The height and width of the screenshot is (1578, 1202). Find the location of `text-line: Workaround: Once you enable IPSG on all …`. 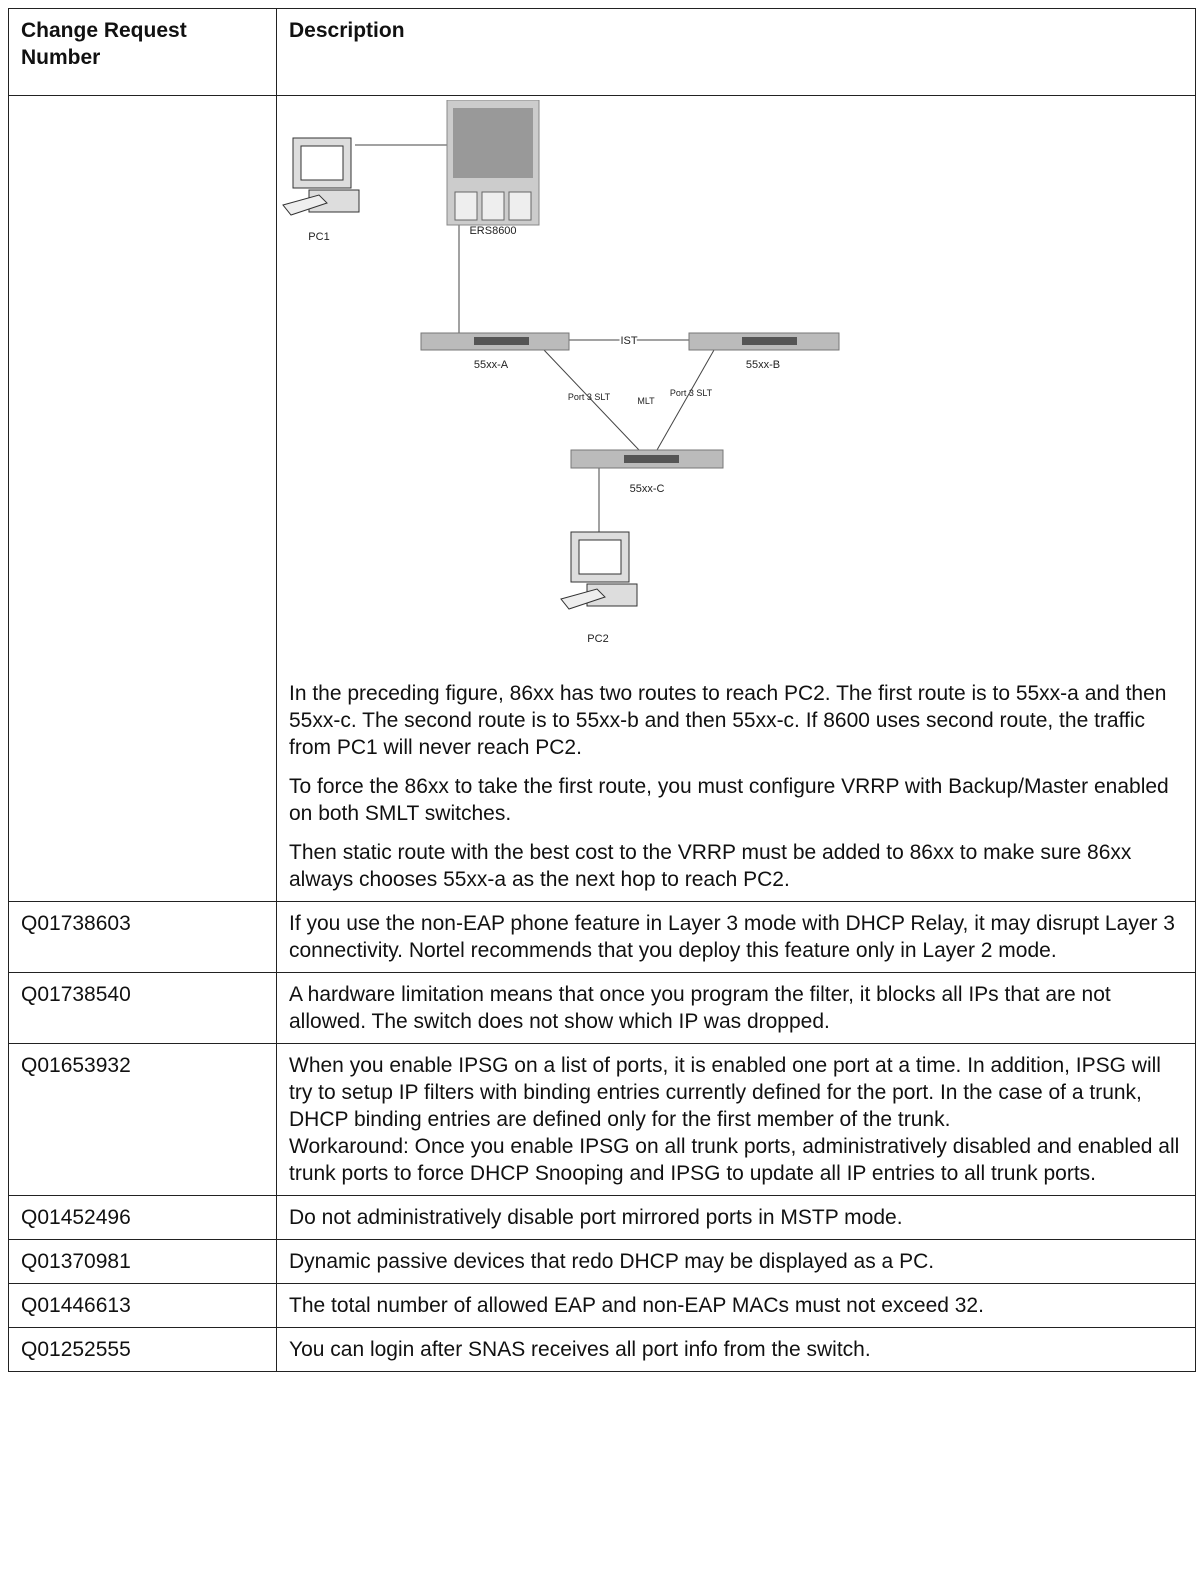

text-line: Workaround: Once you enable IPSG on all … is located at coordinates (734, 1160).